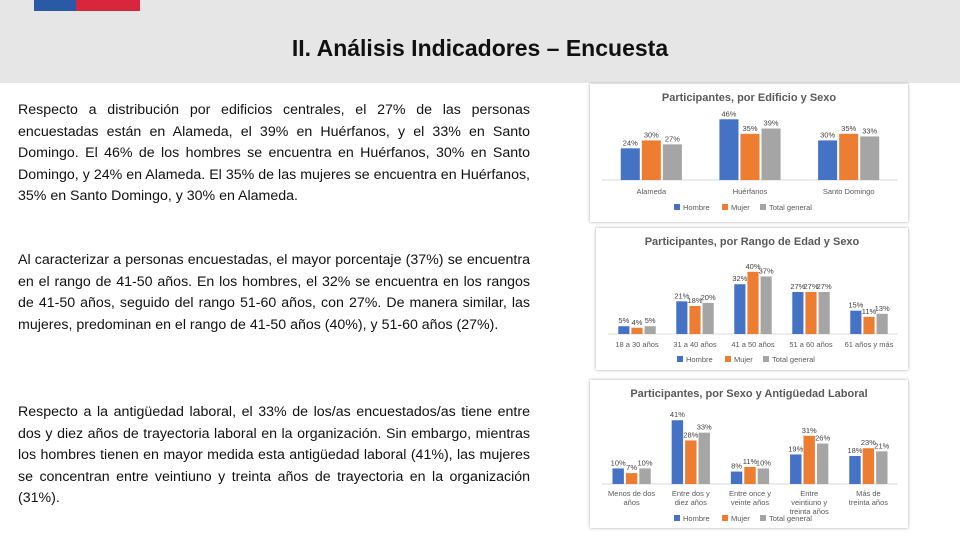 The width and height of the screenshot is (960, 540). What do you see at coordinates (618, 462) in the screenshot?
I see `data-label-hombre: 10%` at bounding box center [618, 462].